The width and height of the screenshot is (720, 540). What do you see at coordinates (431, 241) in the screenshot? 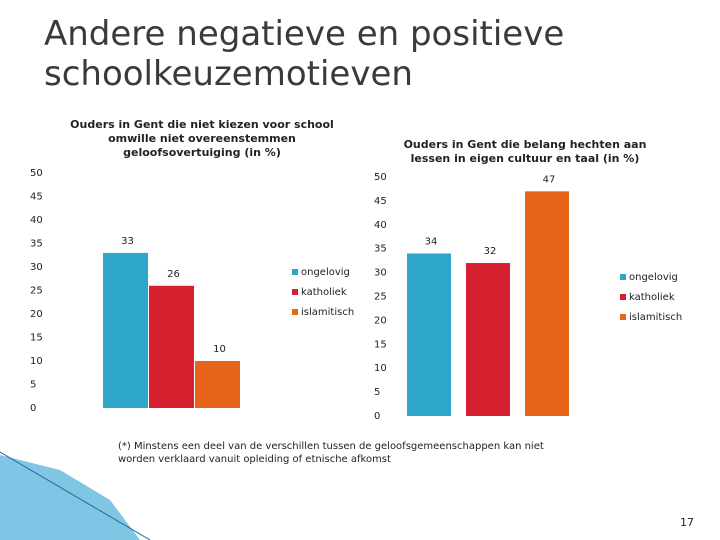
I see `data-label: 34` at bounding box center [431, 241].